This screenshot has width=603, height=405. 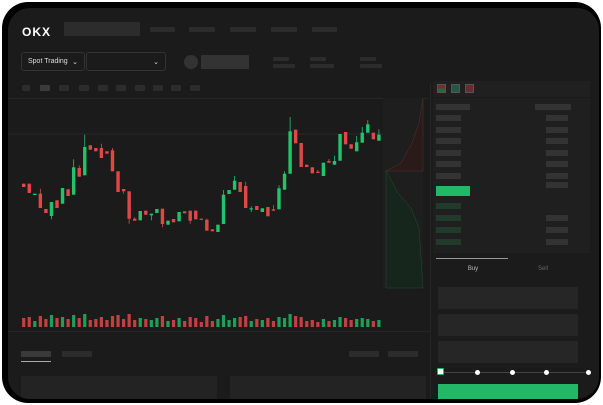 I want to click on amount-input, so click(x=508, y=325).